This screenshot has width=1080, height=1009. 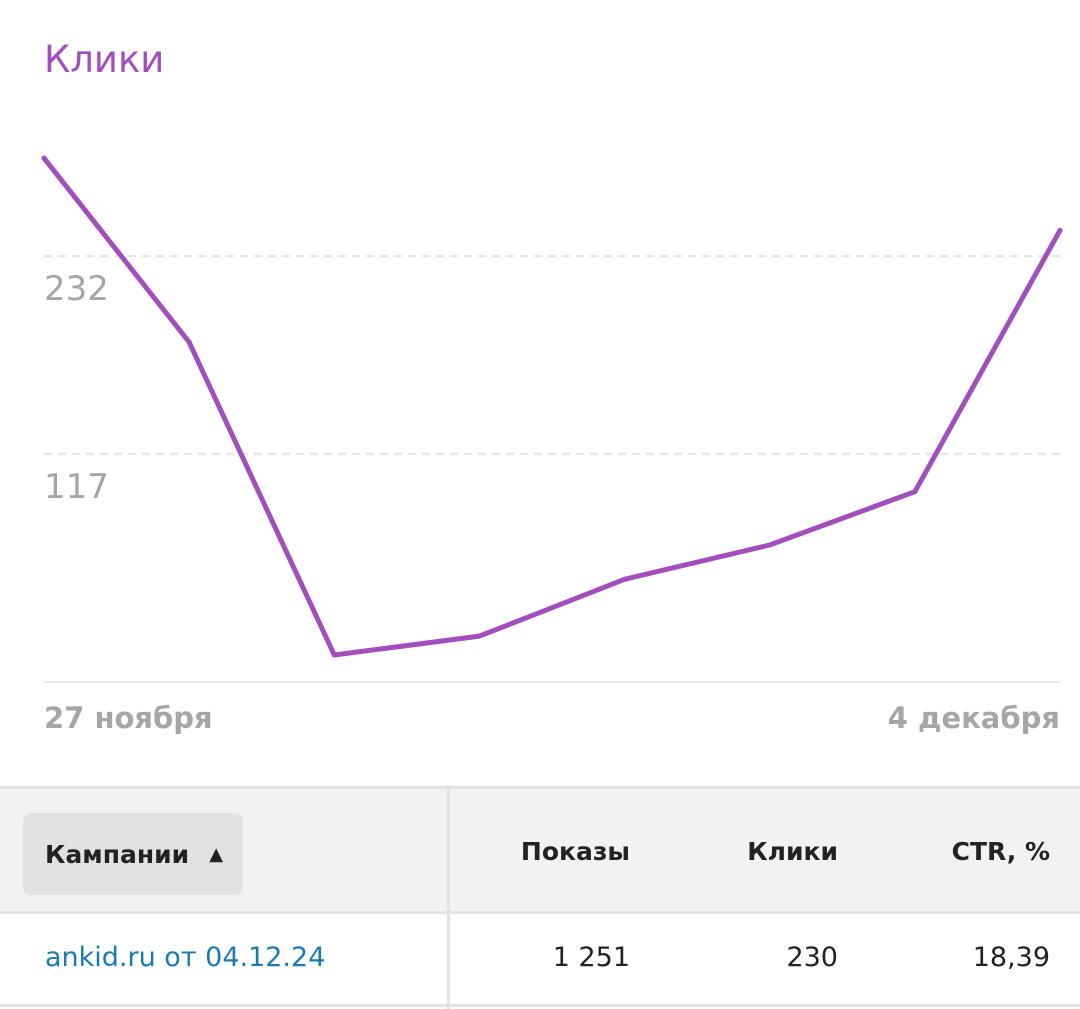 What do you see at coordinates (448, 897) in the screenshot?
I see `column-divider` at bounding box center [448, 897].